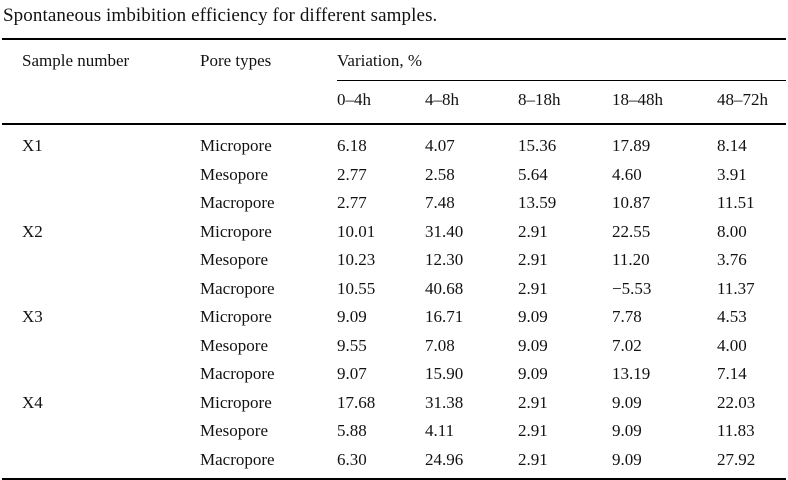 This screenshot has height=480, width=788. I want to click on table-row: X3 Micropore 9.09 16.71 9.09 7.78 4.53, so click(394, 317).